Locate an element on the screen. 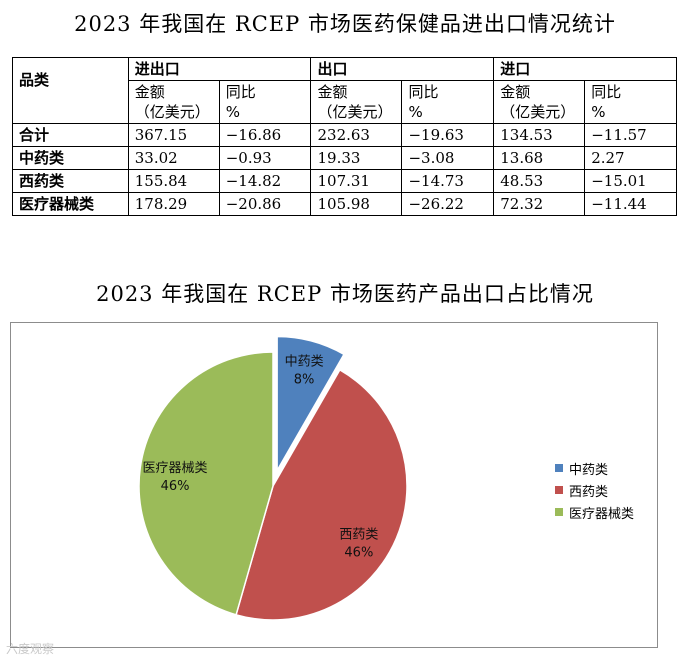 Image resolution: width=690 pixels, height=660 pixels. cell-value: −15.01 is located at coordinates (630, 181).